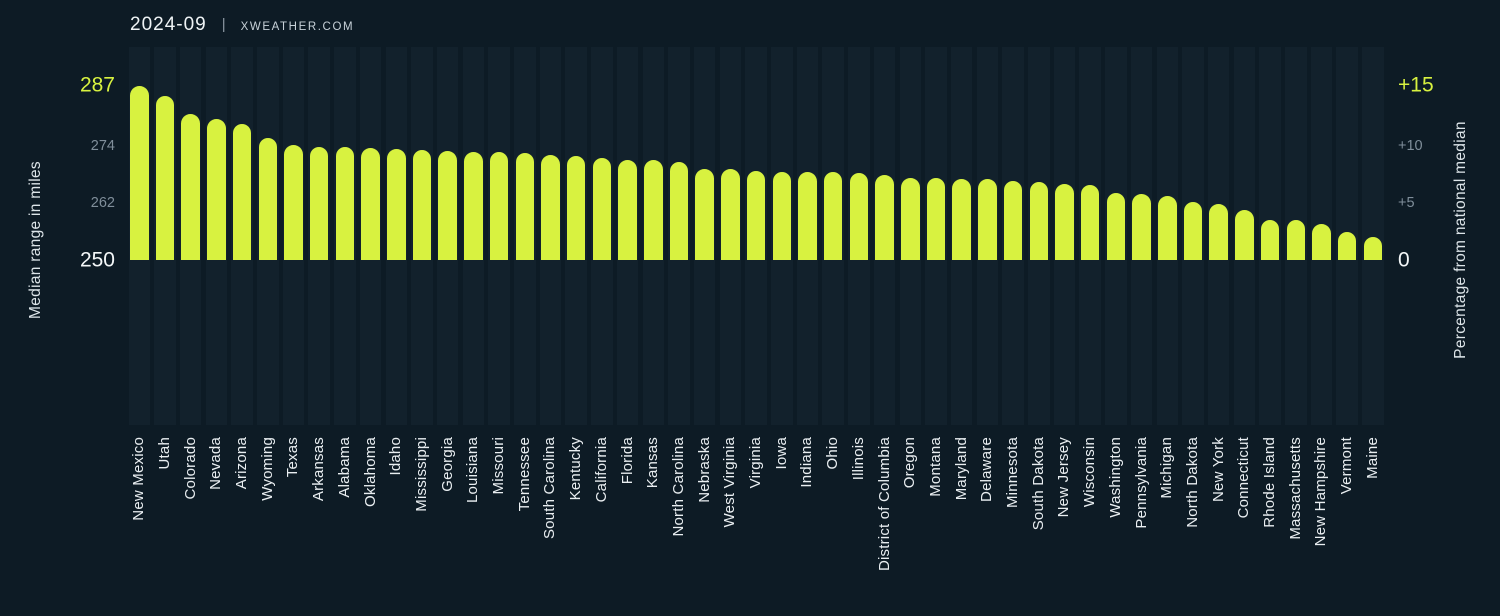  I want to click on x-label-south-carolina: South Carolina, so click(550, 488).